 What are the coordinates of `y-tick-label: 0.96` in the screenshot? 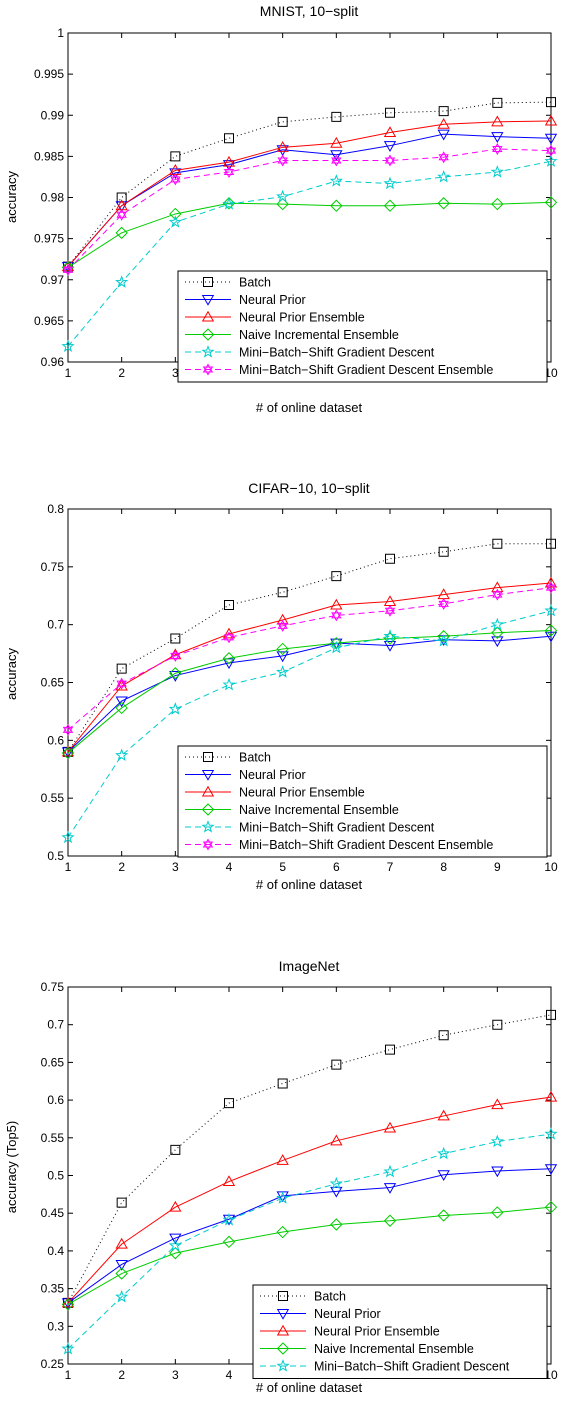 It's located at (53, 362).